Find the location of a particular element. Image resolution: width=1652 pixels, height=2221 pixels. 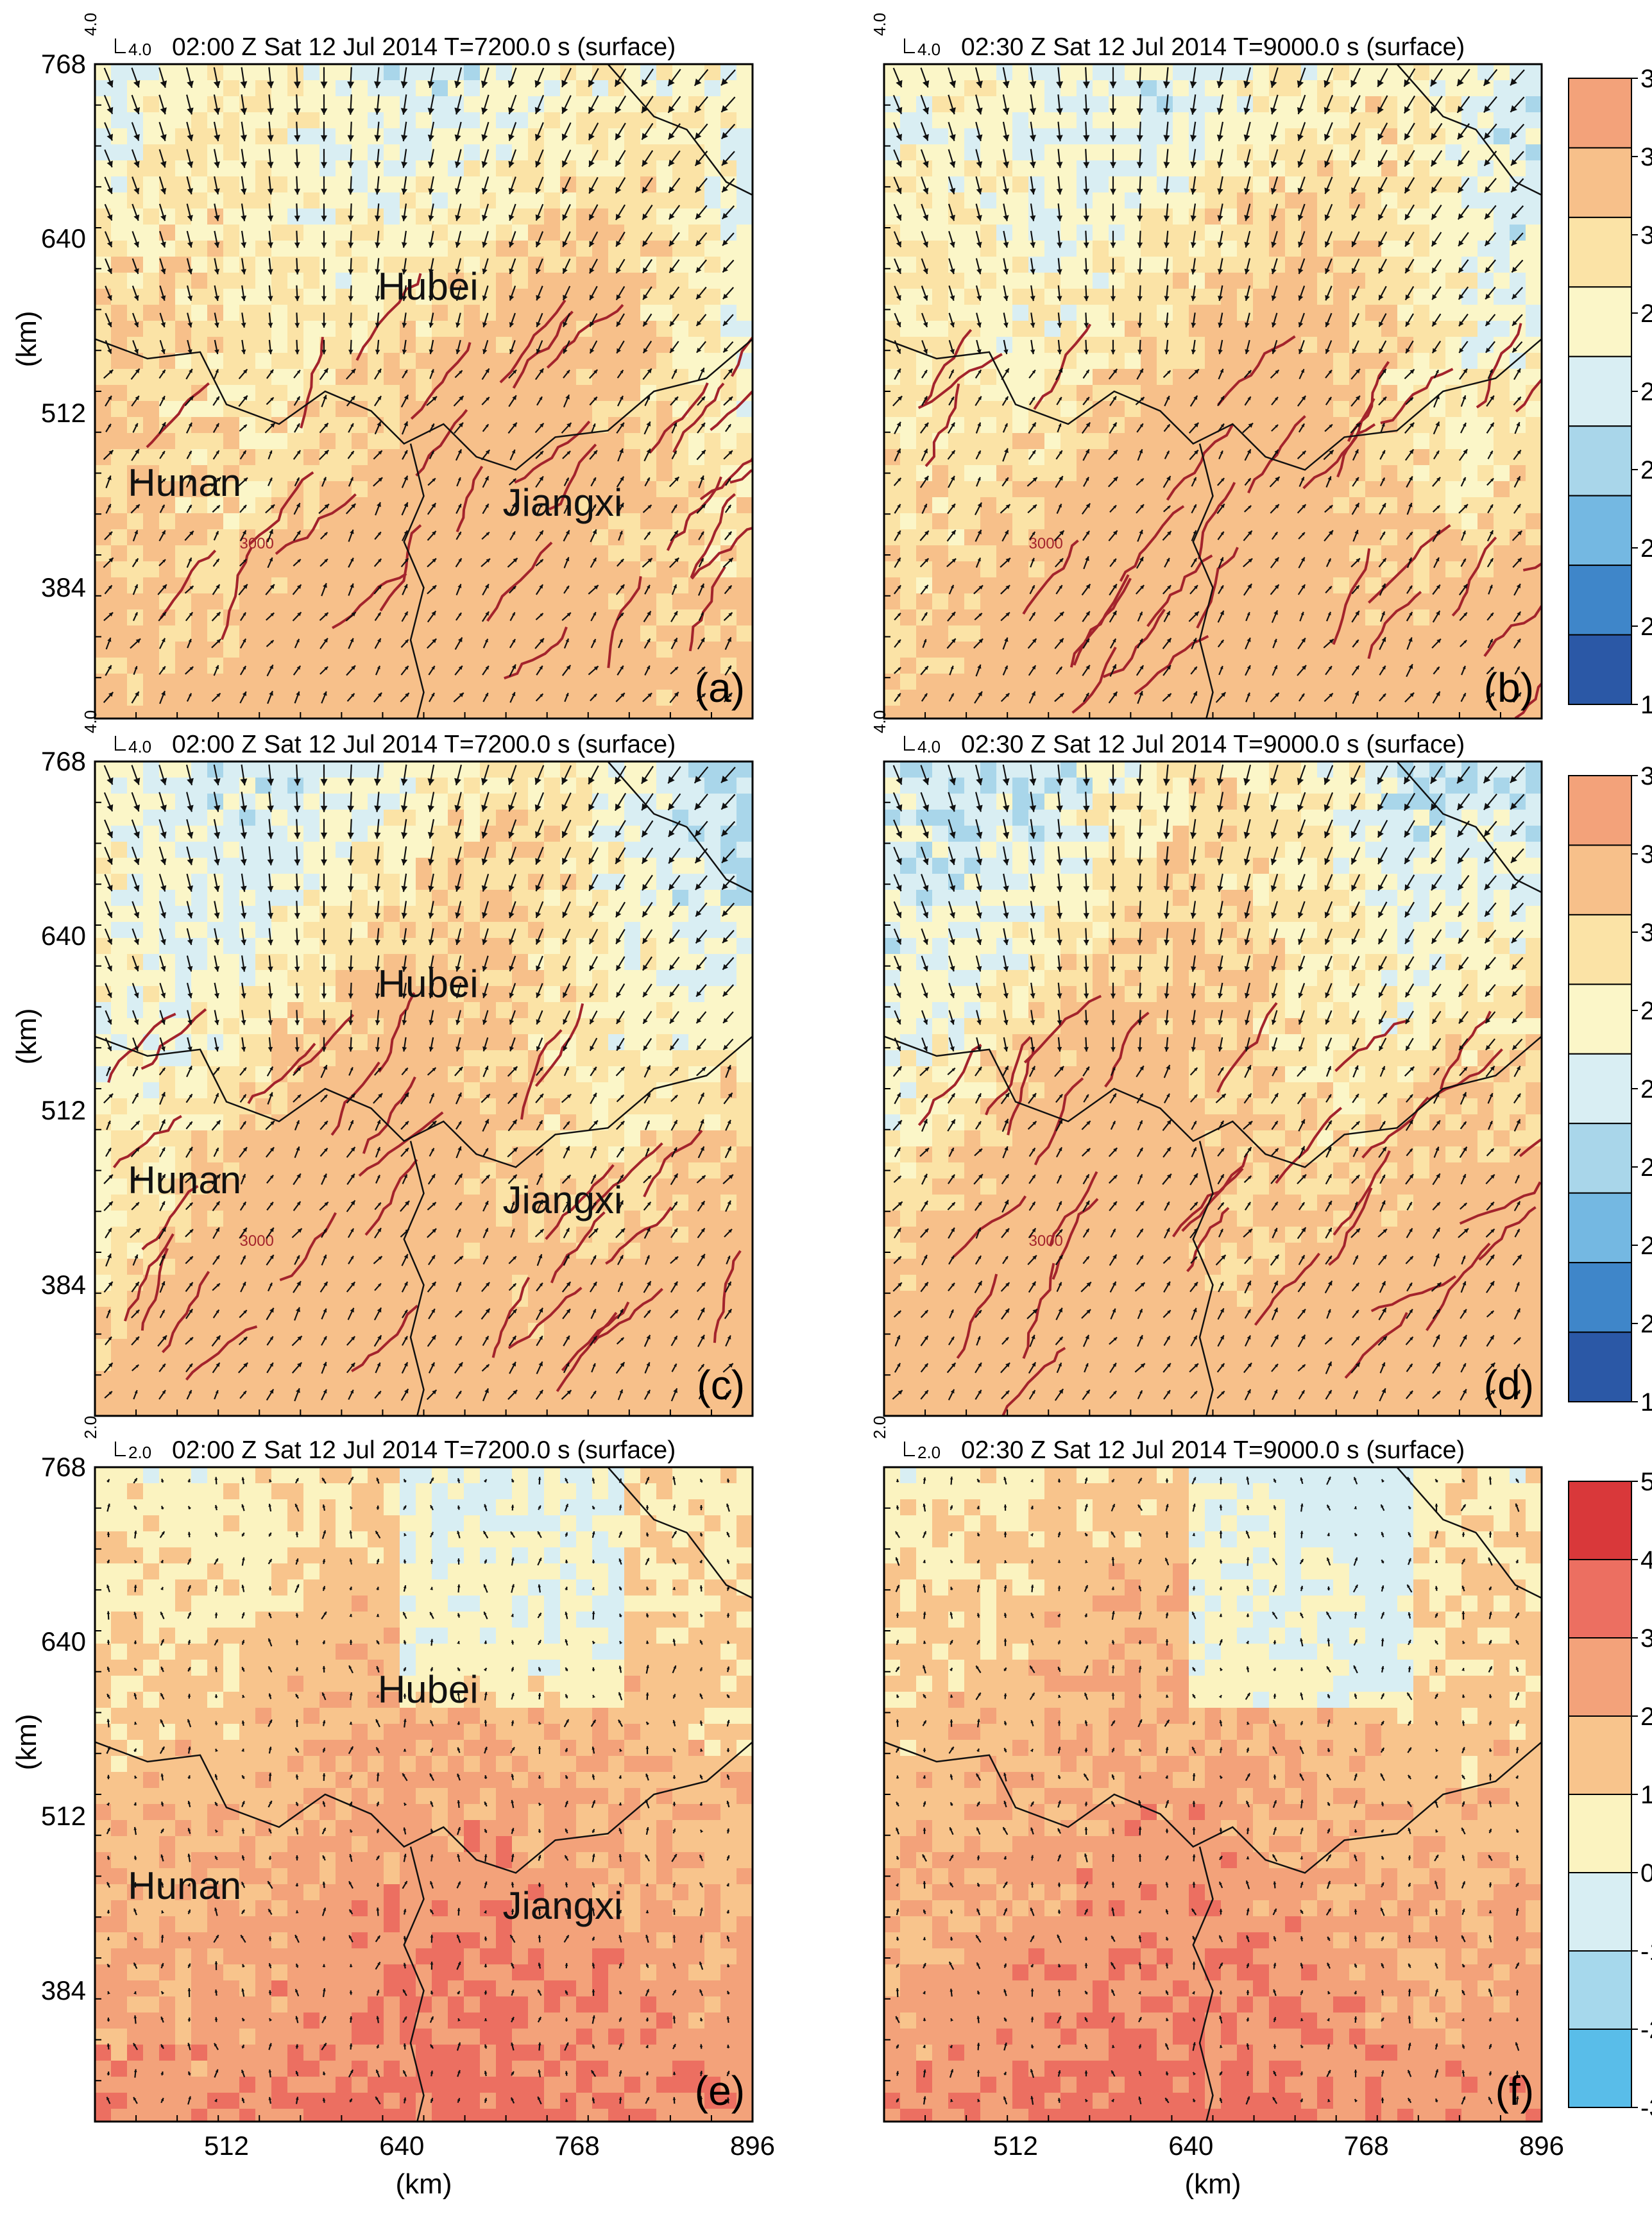

contour-label: 3000 is located at coordinates (257, 543).